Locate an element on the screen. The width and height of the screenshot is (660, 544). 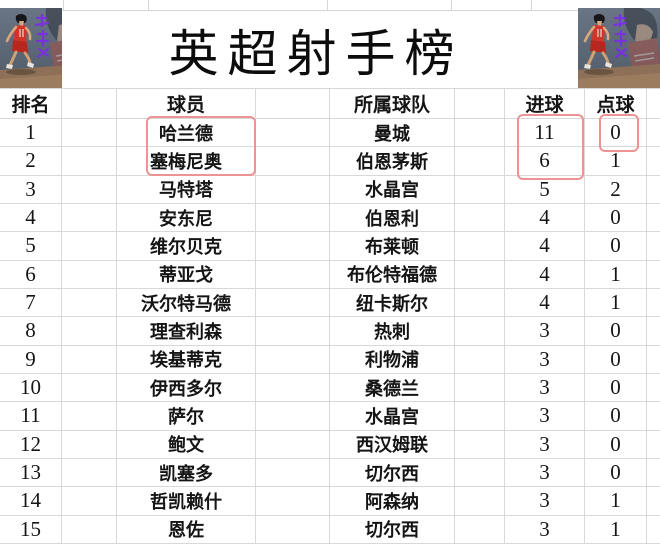
cell-goals: 11 is located at coordinates (545, 133).